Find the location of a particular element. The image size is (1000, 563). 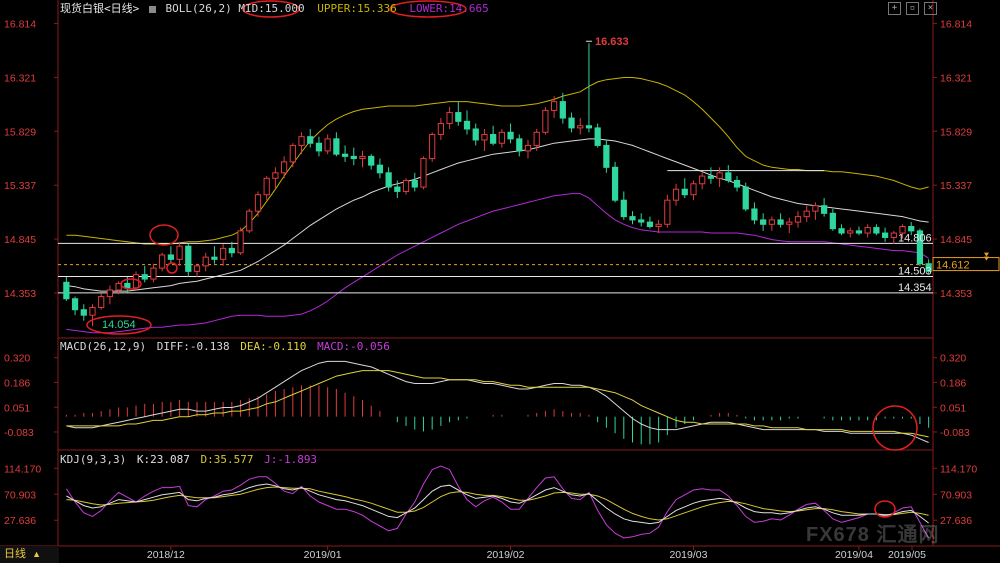

kdj-k: K:23.087 is located at coordinates (163, 459).